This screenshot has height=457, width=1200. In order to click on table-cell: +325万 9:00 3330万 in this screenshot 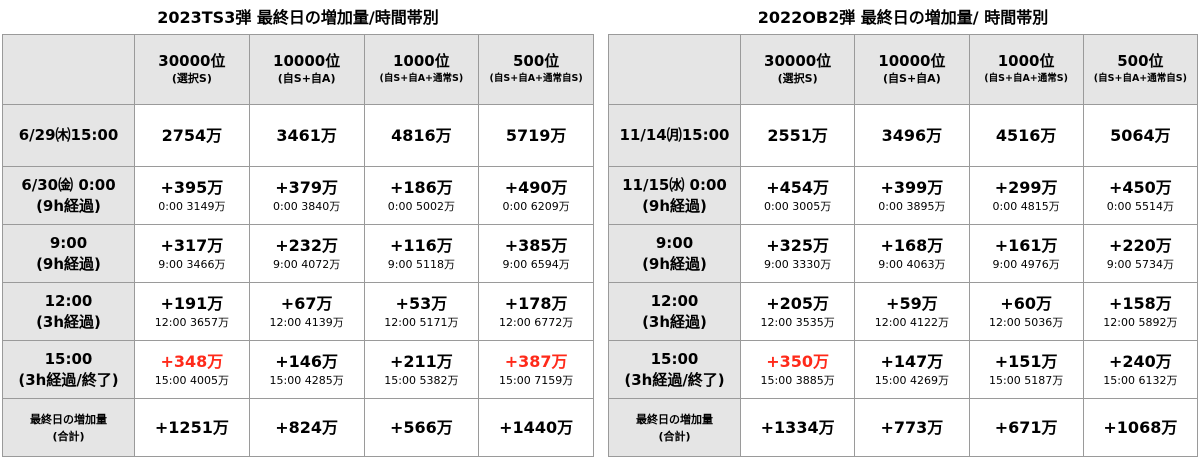, I will do `click(797, 253)`.